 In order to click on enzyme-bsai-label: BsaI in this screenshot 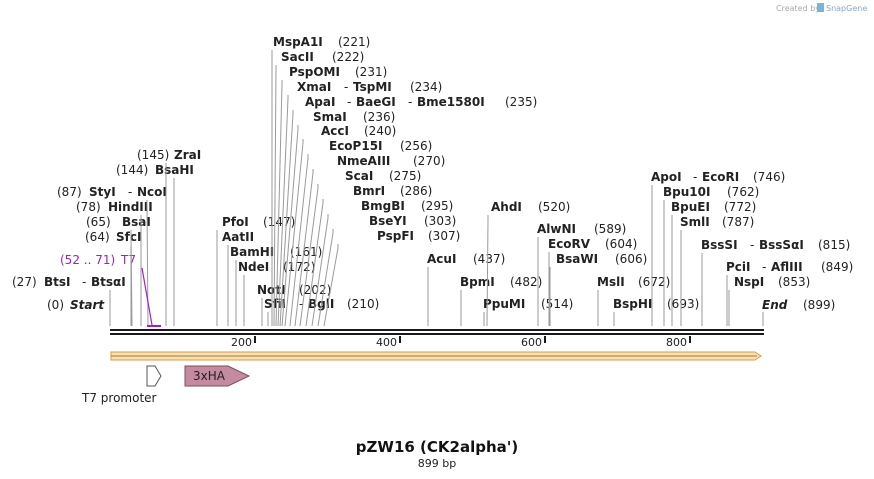, I will do `click(136, 222)`.